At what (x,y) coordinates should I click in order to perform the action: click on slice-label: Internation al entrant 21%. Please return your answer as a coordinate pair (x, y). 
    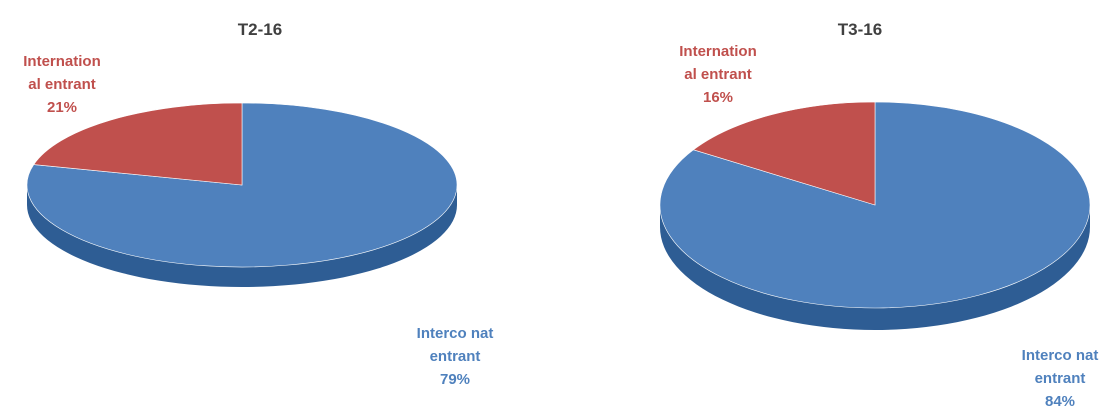
    Looking at the image, I should click on (62, 84).